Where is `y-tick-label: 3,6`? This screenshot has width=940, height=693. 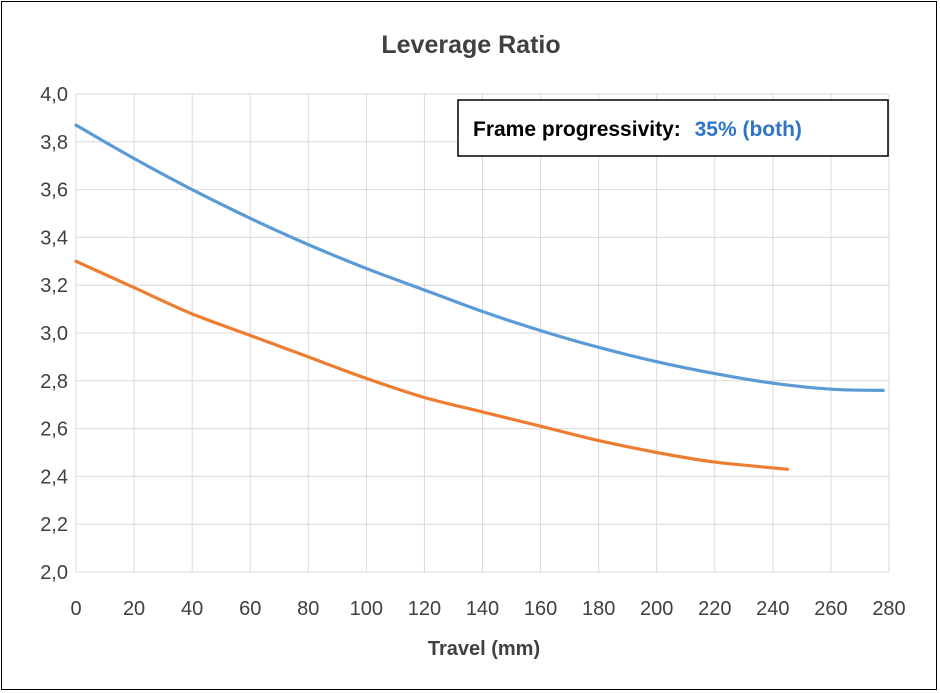 y-tick-label: 3,6 is located at coordinates (54, 191).